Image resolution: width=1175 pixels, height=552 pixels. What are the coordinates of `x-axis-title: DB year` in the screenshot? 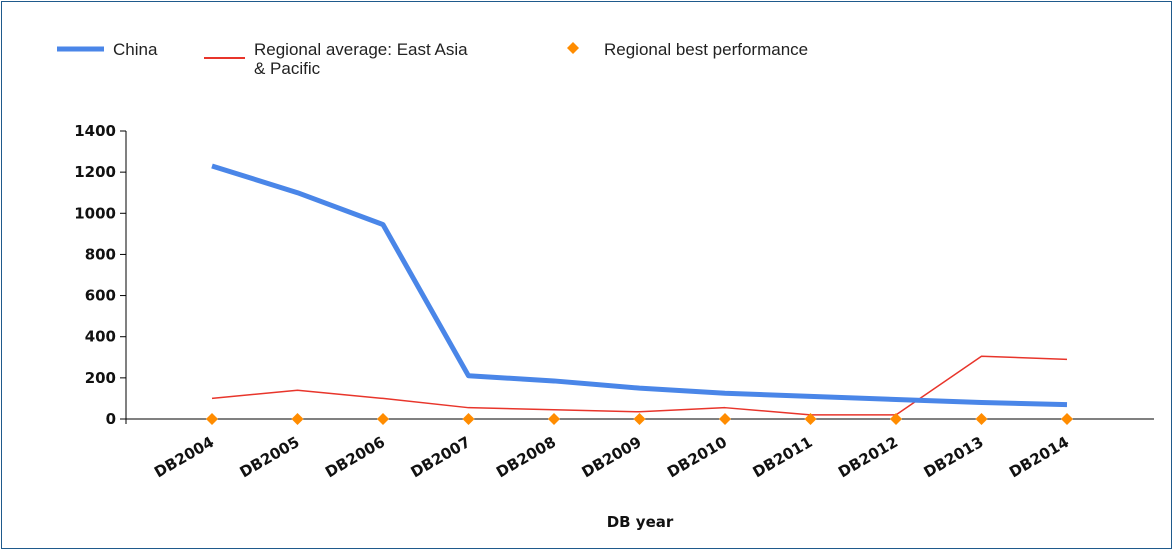 It's located at (640, 522).